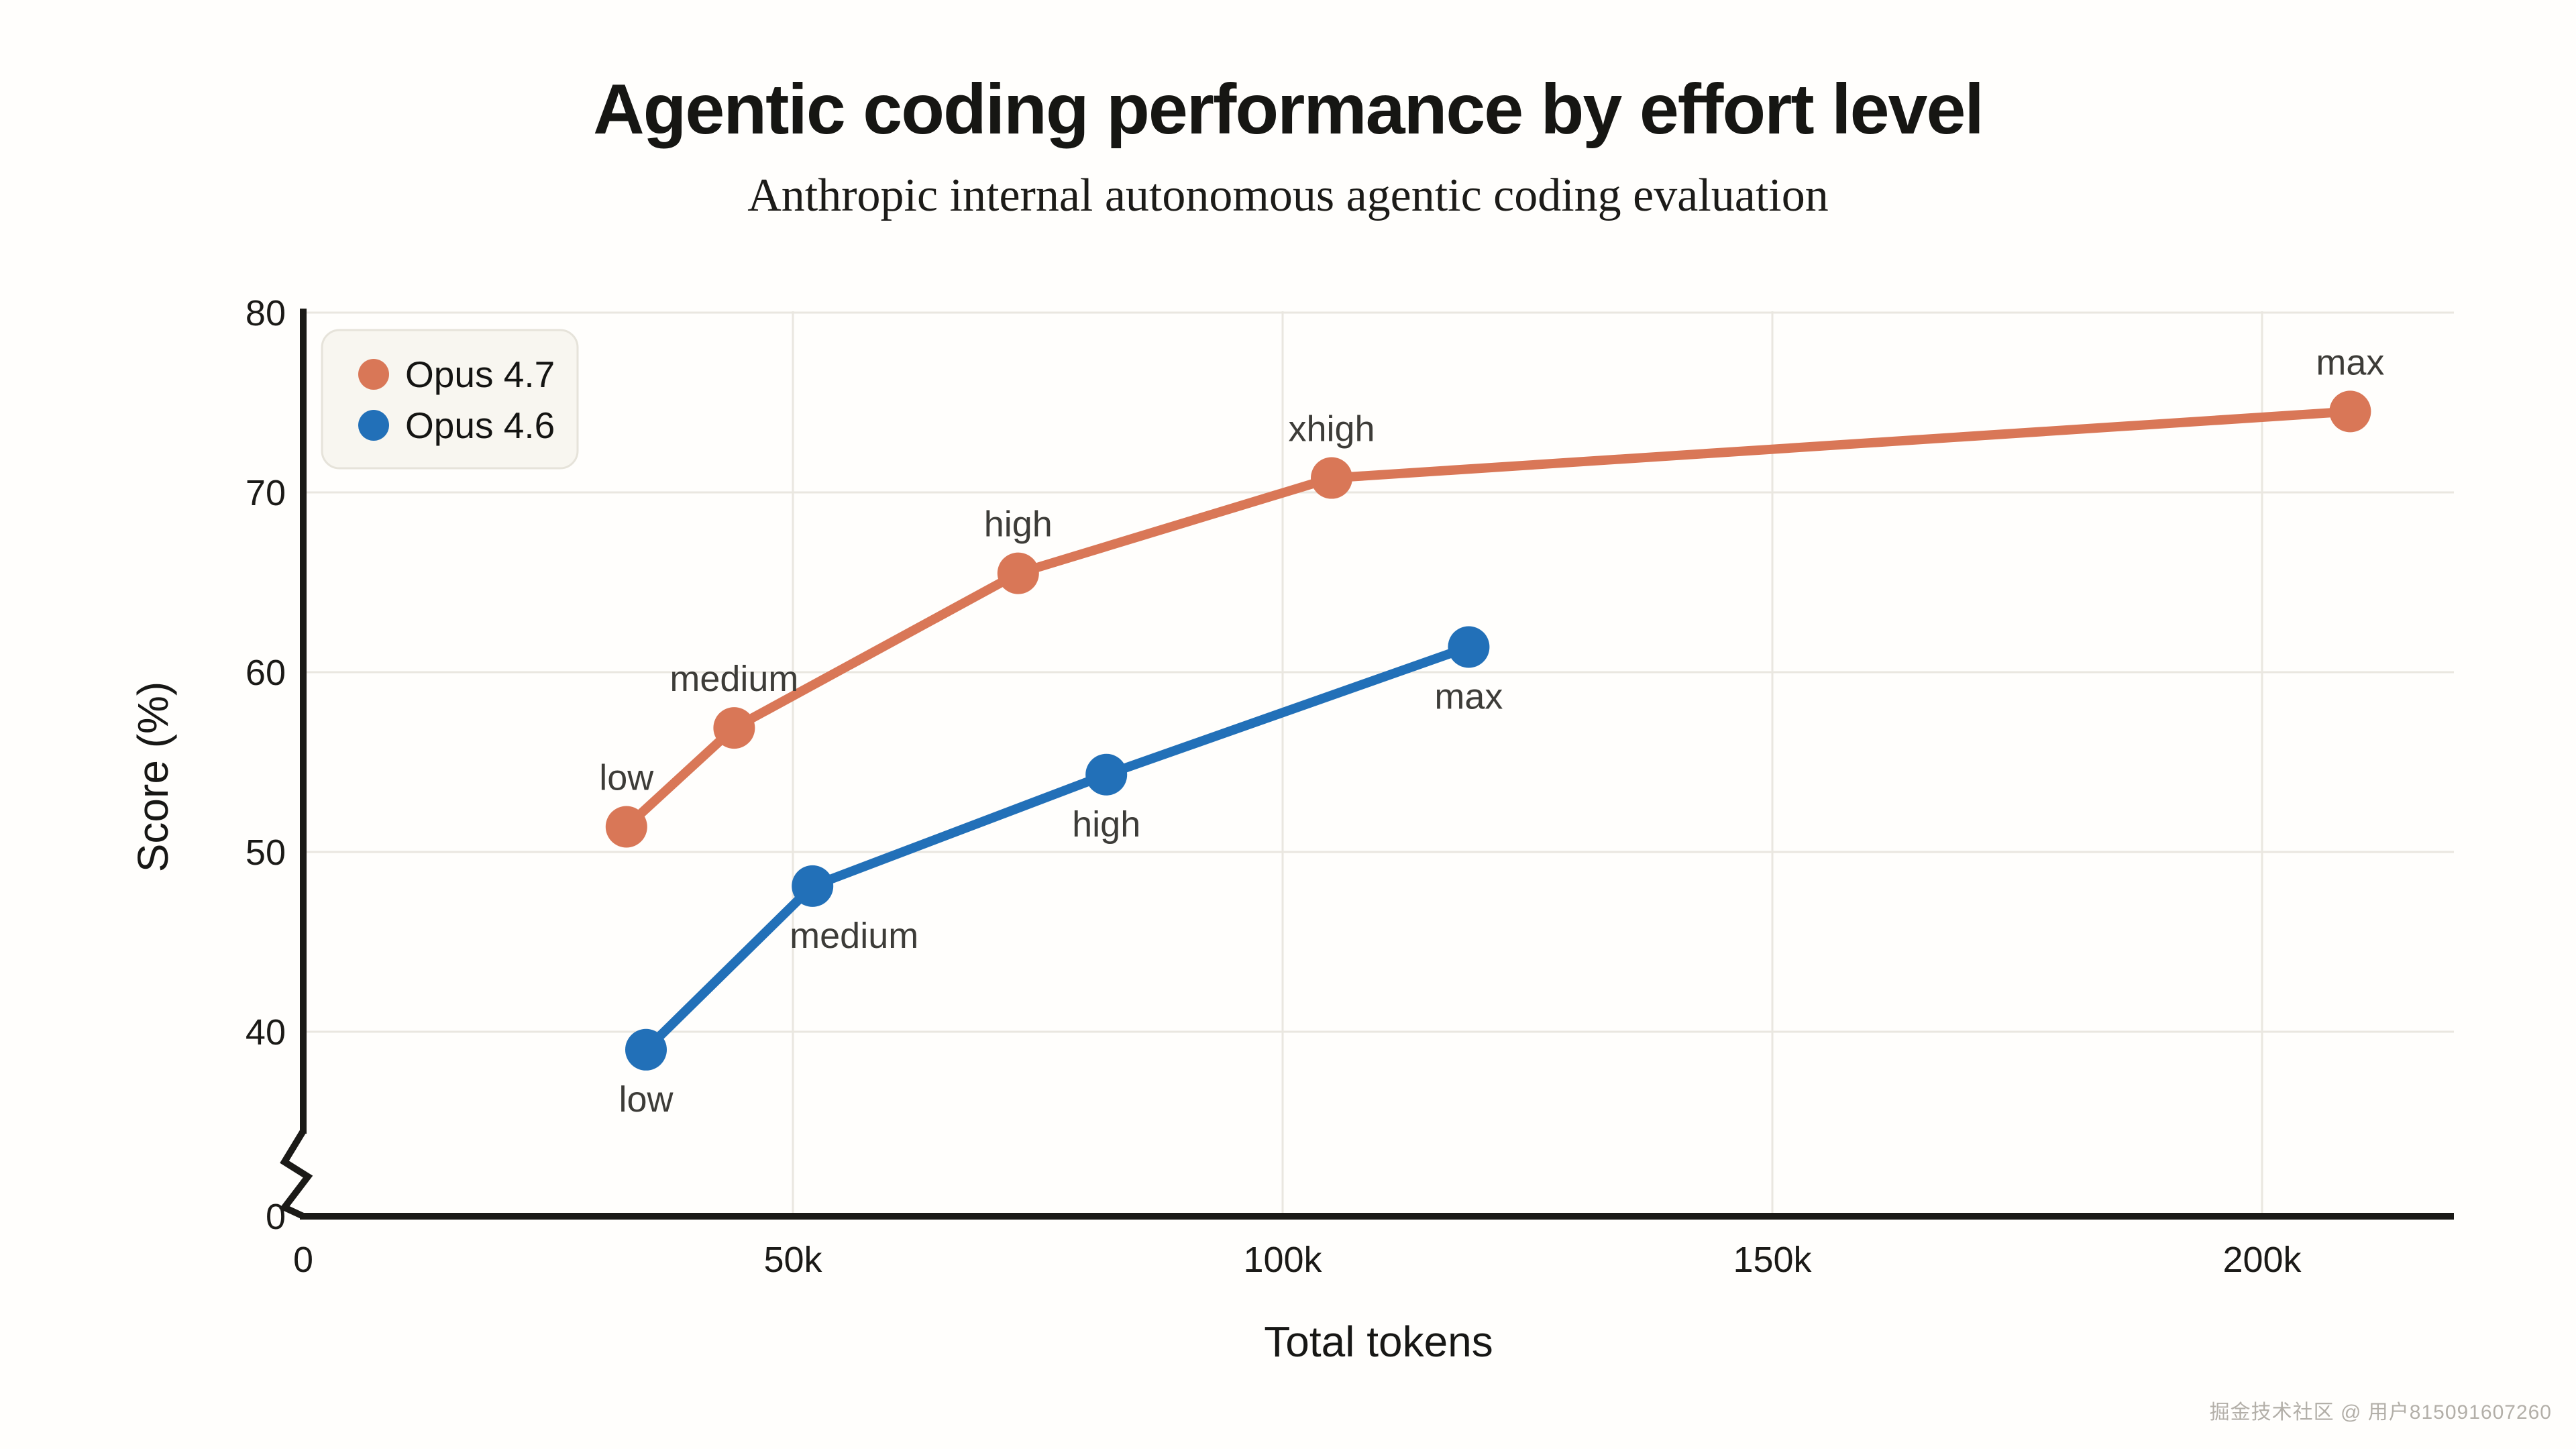 This screenshot has height=1449, width=2576. What do you see at coordinates (2380, 1412) in the screenshot?
I see `watermark: 掘金技术社区 @ 用户815091607260` at bounding box center [2380, 1412].